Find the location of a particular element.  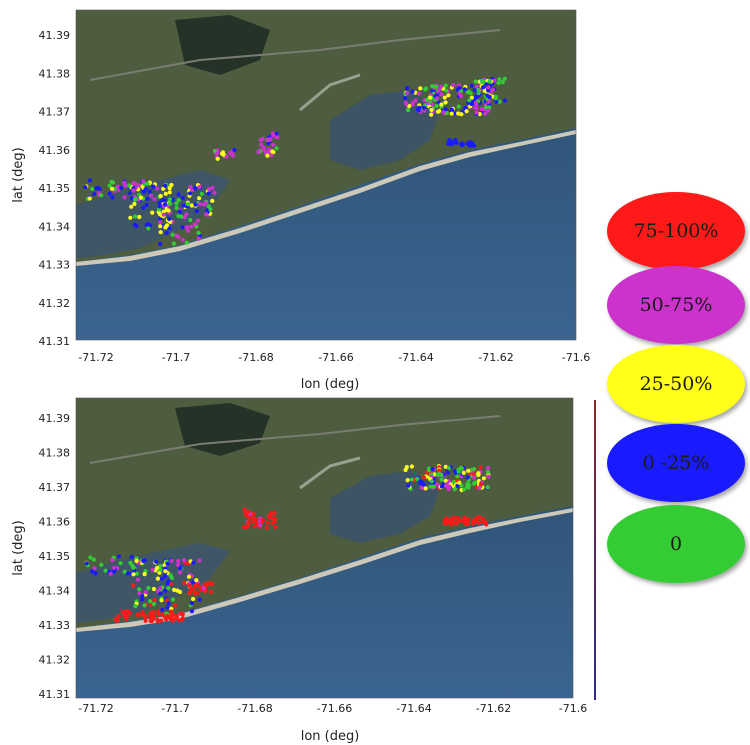

legend-label: 0 is located at coordinates (676, 544).